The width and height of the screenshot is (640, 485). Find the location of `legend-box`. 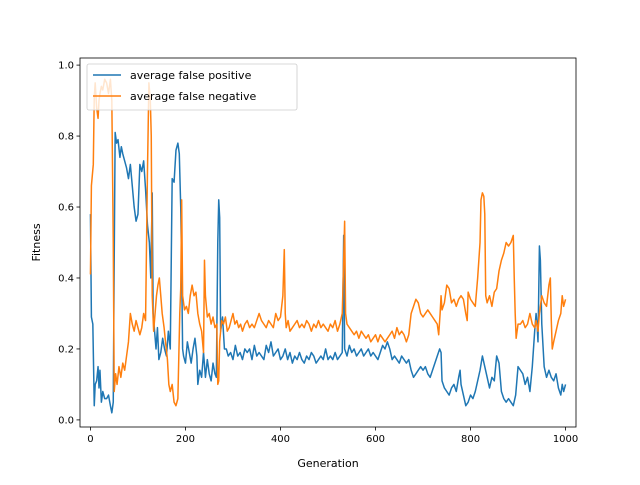

legend-box is located at coordinates (192, 87).